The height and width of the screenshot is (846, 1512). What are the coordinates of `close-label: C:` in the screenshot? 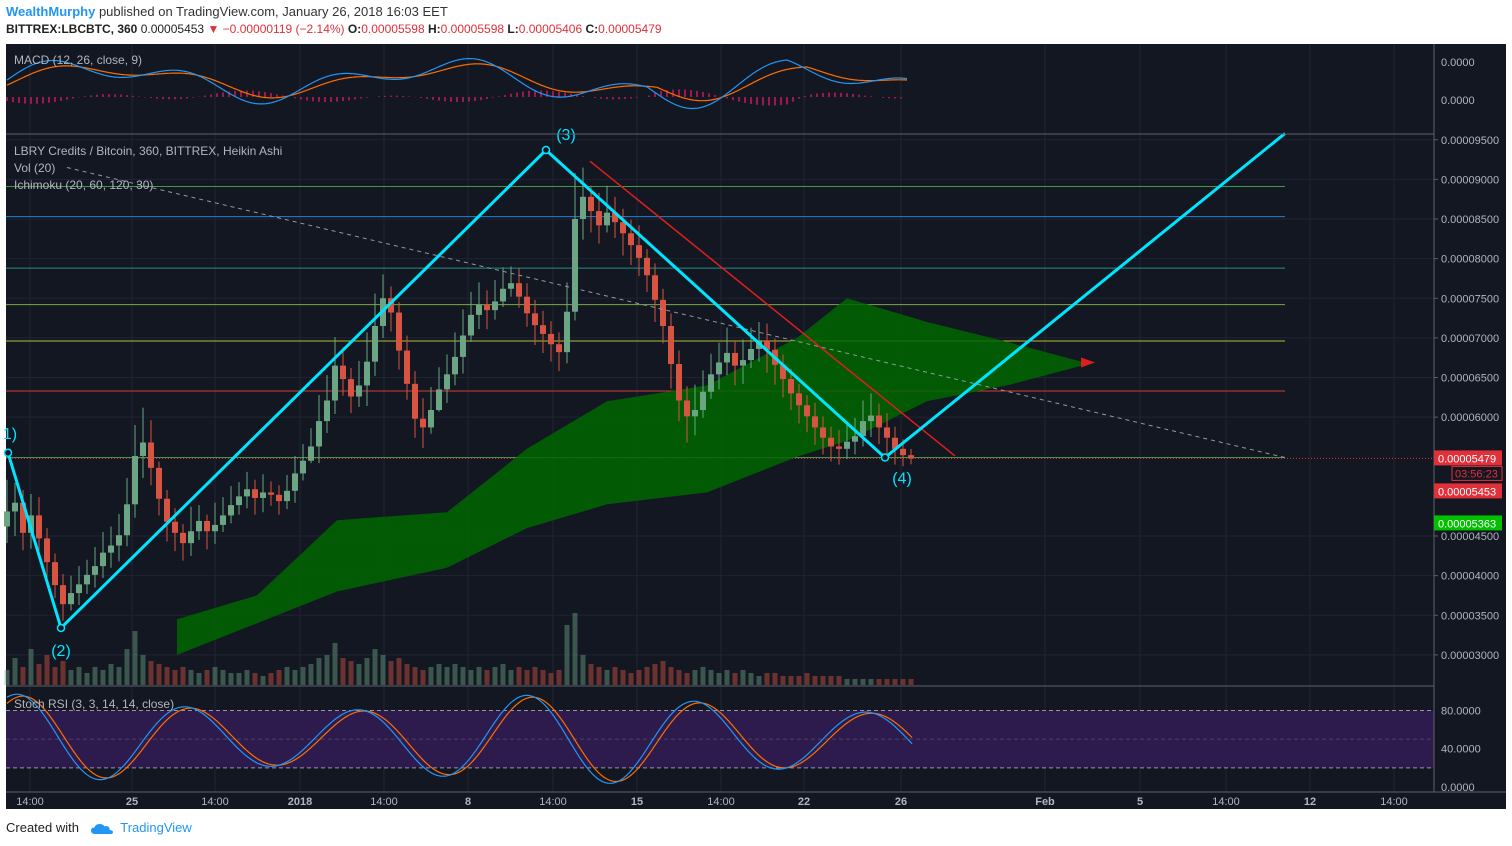 It's located at (592, 29).